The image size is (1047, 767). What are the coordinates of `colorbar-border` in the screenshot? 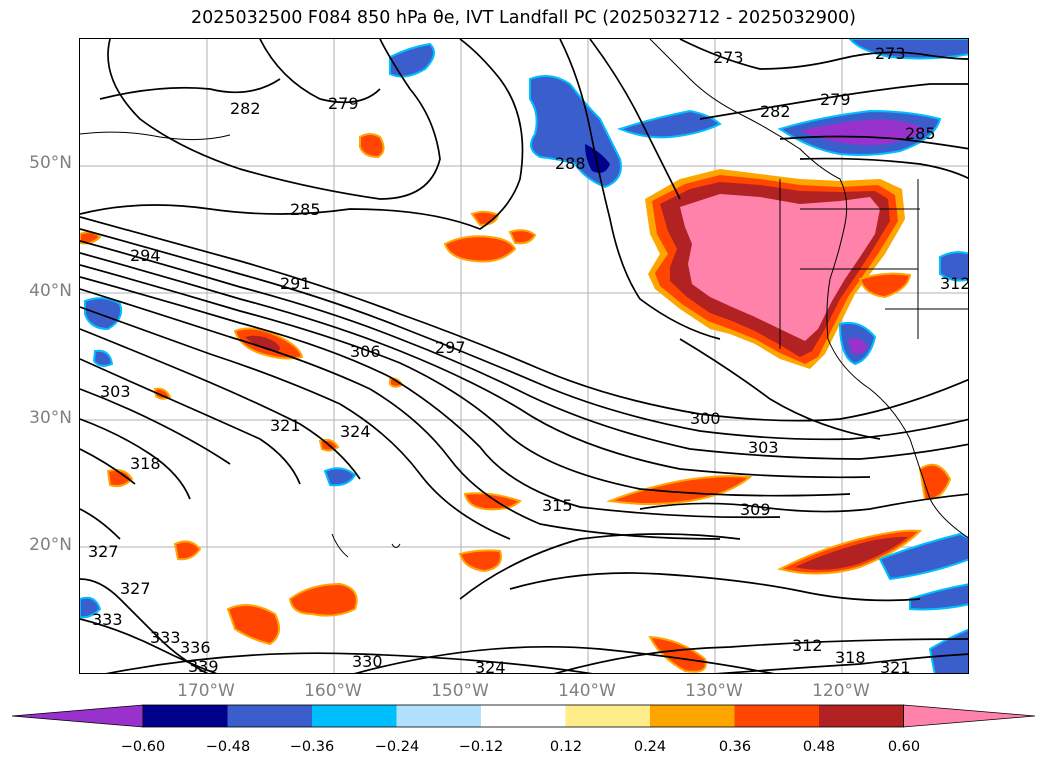 It's located at (523, 716).